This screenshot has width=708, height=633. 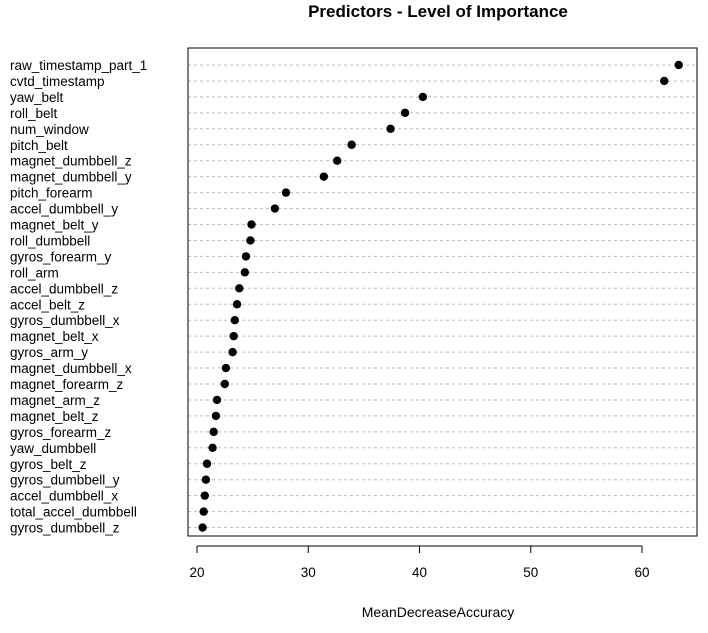 What do you see at coordinates (53, 448) in the screenshot?
I see `category-label: yaw_dumbbell` at bounding box center [53, 448].